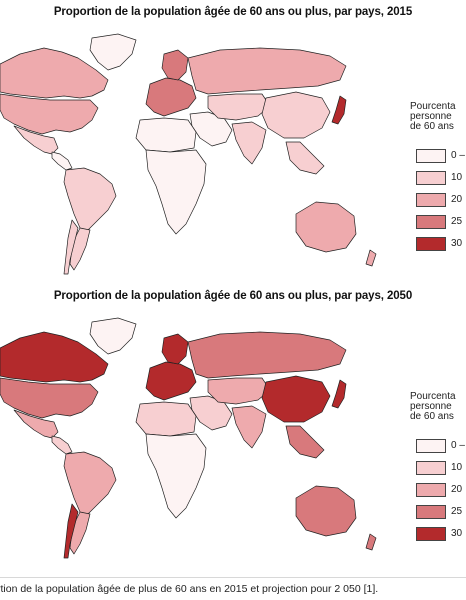 Image resolution: width=466 pixels, height=600 pixels. I want to click on caption-divider, so click(233, 577).